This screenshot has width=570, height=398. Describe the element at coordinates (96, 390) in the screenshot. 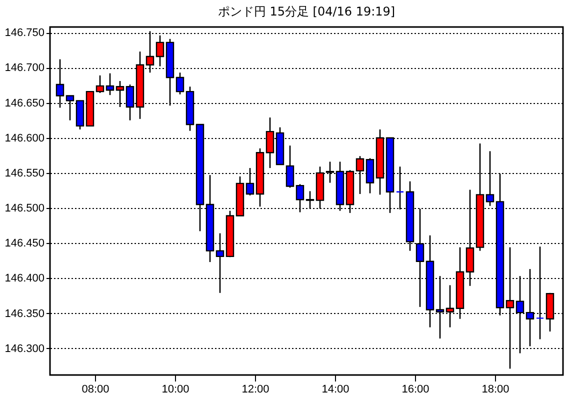

I see `x-tick-label: 08:00` at that location.